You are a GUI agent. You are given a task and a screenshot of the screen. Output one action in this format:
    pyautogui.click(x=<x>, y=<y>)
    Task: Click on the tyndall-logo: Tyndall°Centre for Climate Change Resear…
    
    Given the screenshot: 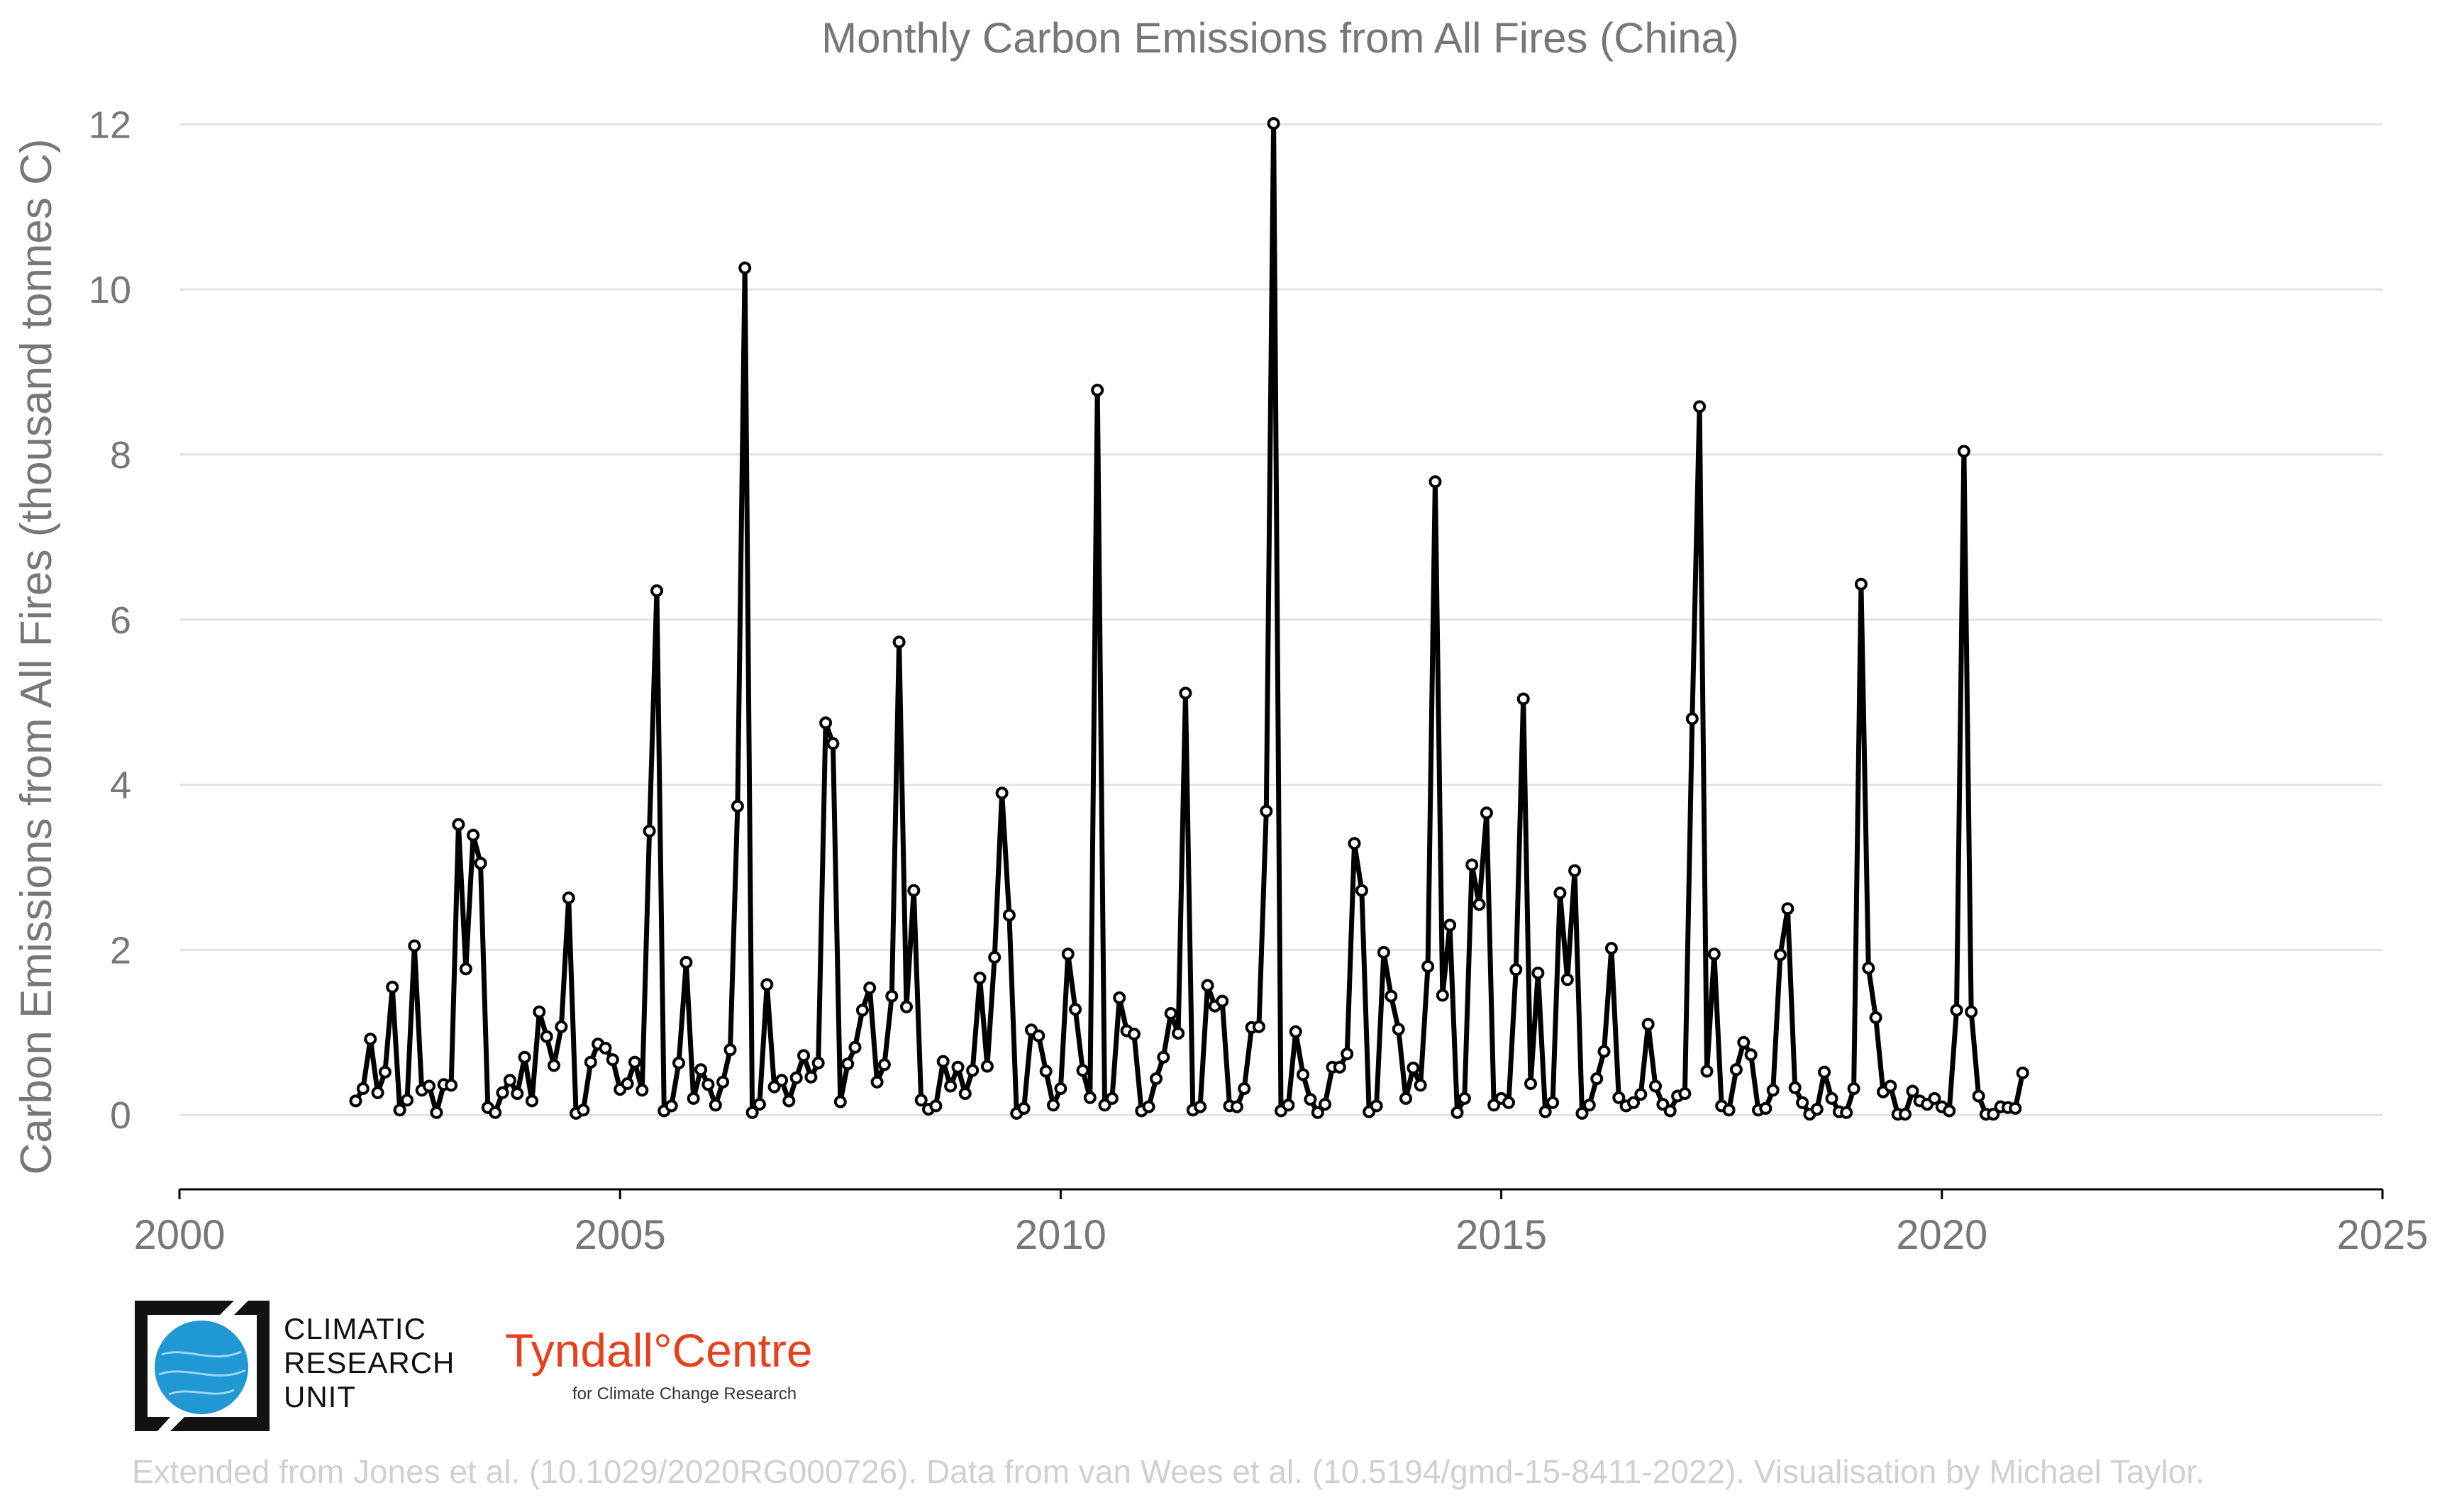 What is the action you would take?
    pyautogui.click(x=659, y=1363)
    